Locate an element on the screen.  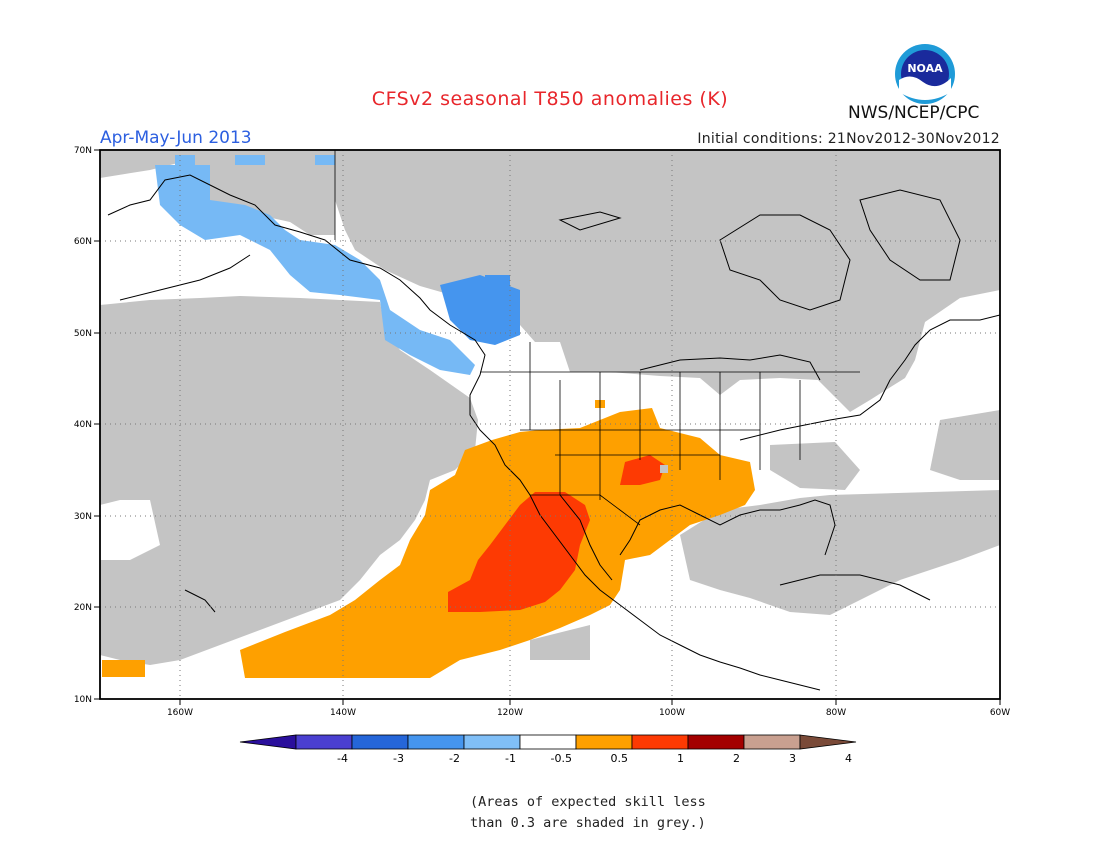
chart-title: CFSv2 seasonal T850 anomalies (K) is located at coordinates (550, 99).